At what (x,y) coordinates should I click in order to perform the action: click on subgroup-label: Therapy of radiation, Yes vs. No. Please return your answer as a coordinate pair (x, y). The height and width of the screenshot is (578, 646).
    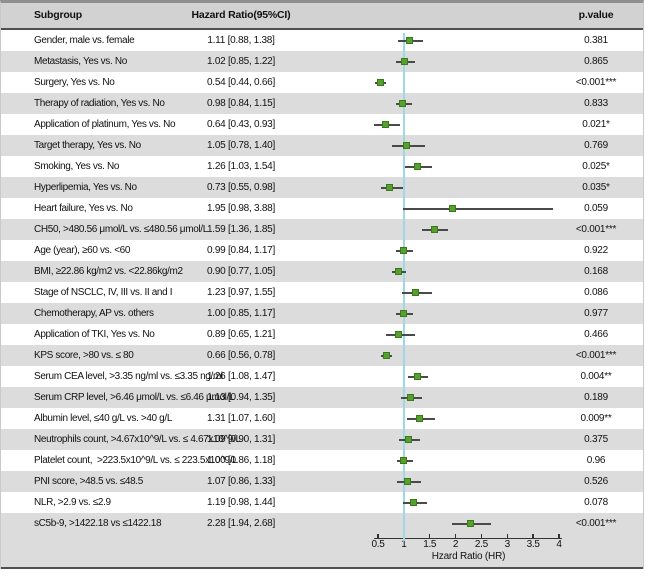
    Looking at the image, I should click on (99, 103).